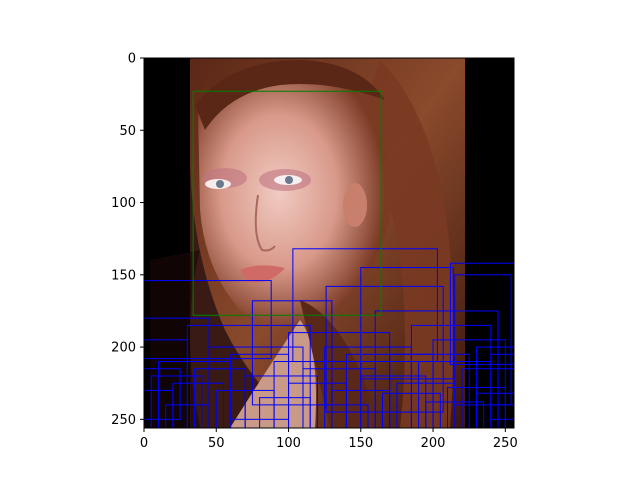 Image resolution: width=640 pixels, height=480 pixels. I want to click on y-axis: 0 50 100 150 200 250, so click(127, 240).